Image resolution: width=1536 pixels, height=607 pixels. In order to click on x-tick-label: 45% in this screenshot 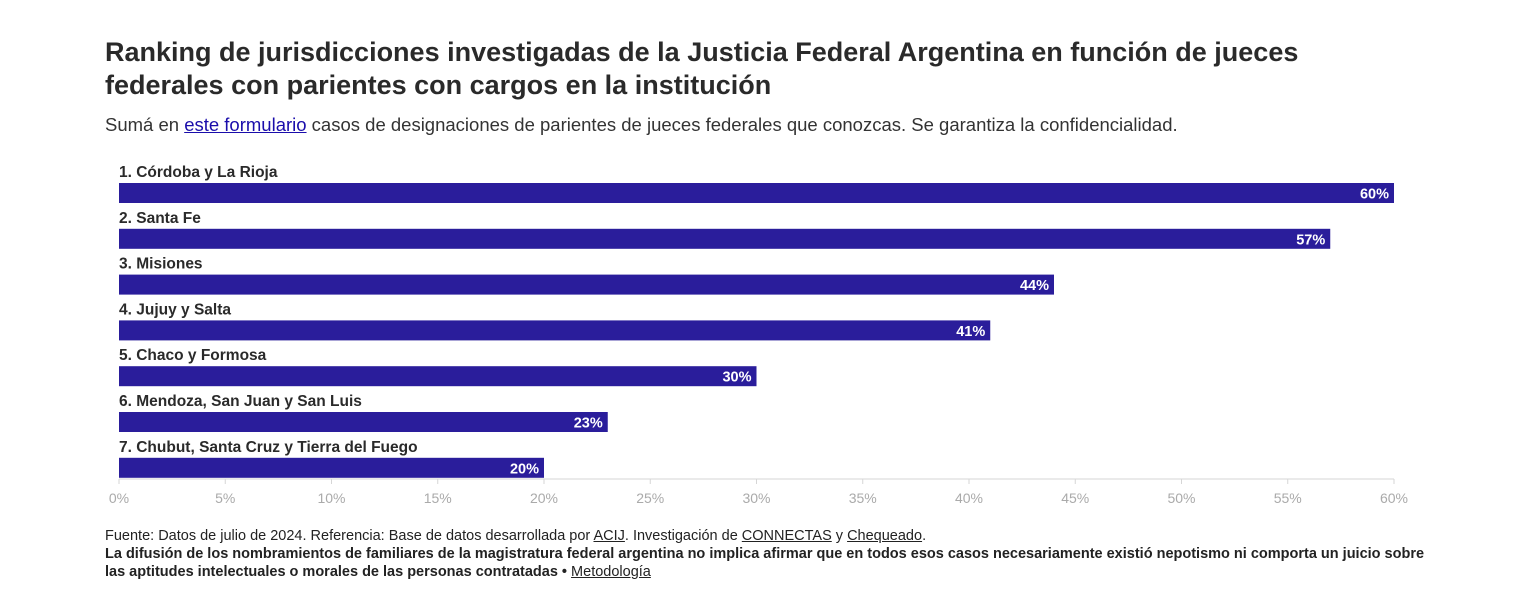, I will do `click(1075, 498)`.